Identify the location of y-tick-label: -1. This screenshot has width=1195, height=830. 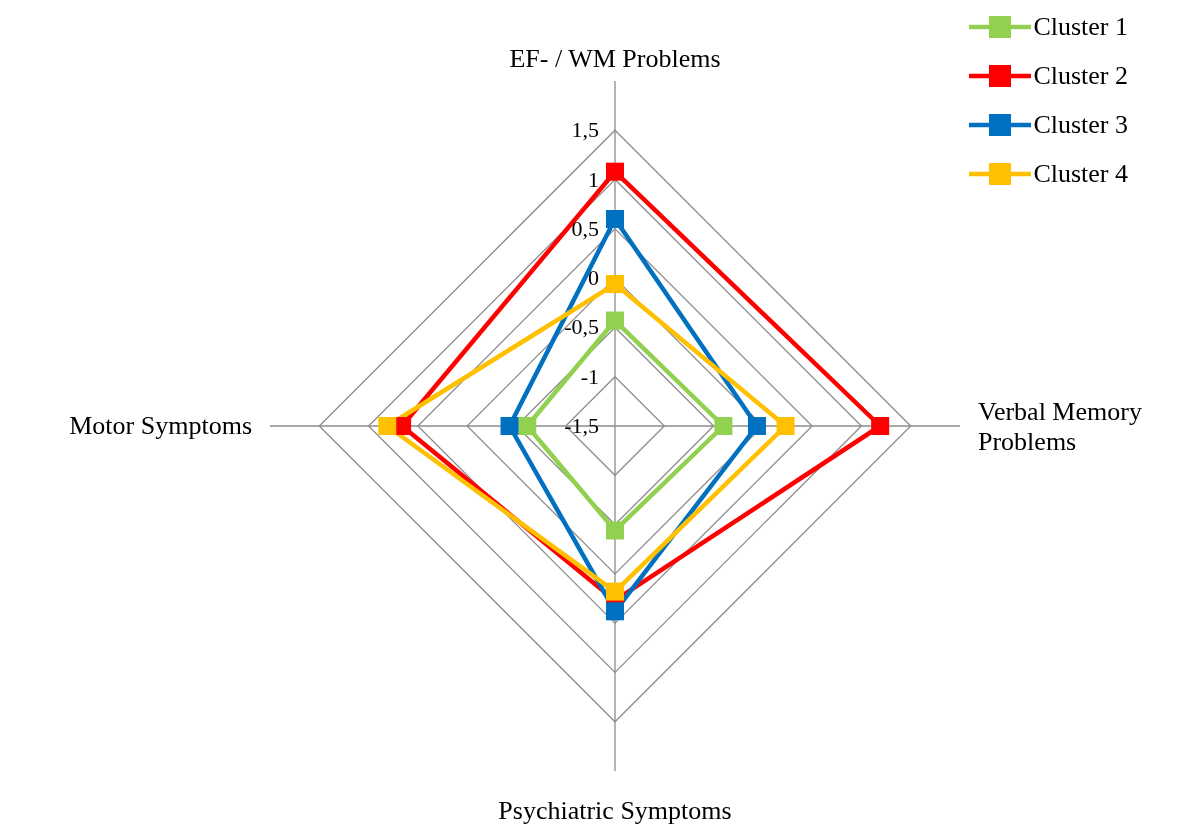
(589, 376).